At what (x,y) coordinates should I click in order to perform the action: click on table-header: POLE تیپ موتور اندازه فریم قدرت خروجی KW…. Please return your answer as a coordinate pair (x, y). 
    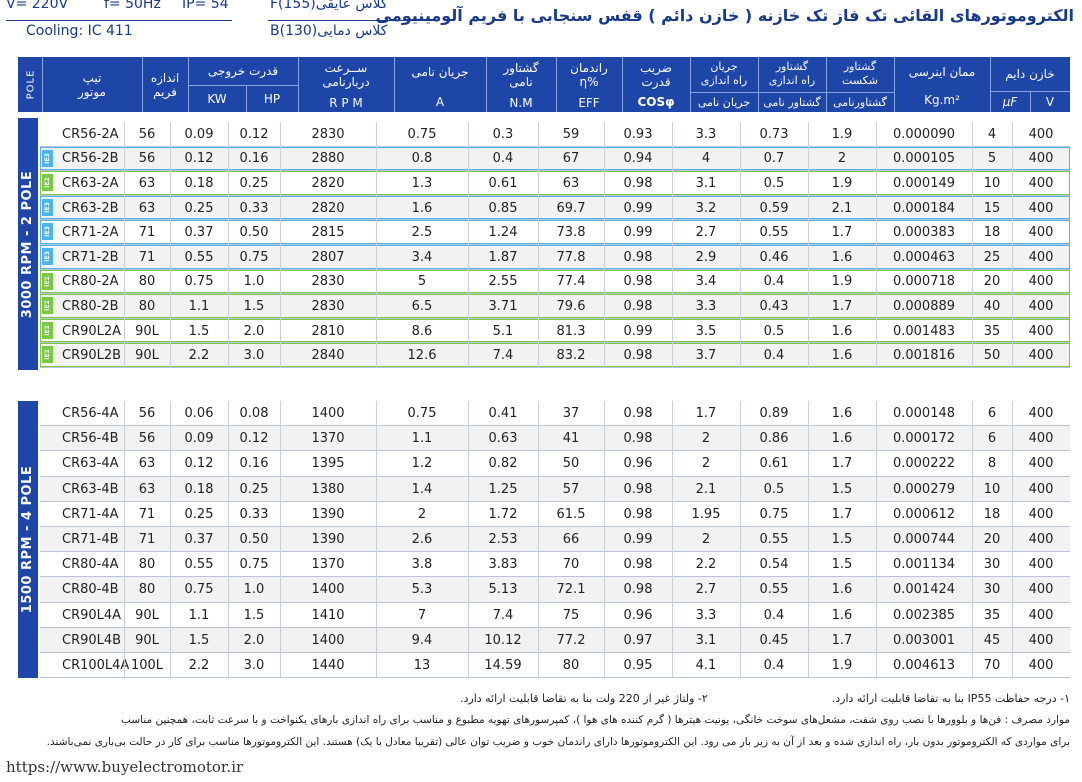
    Looking at the image, I should click on (544, 84).